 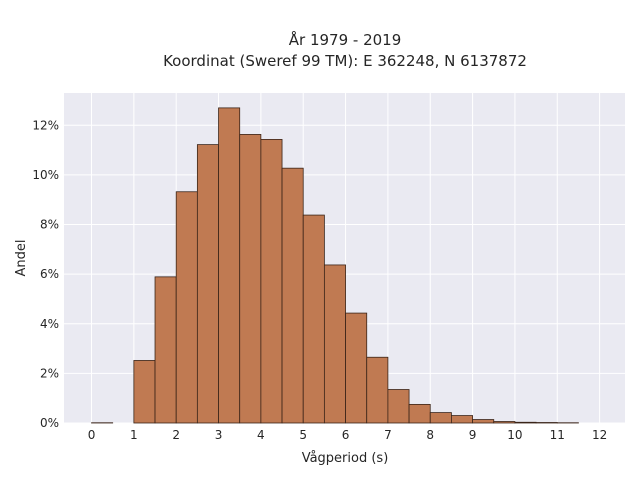 I want to click on x-tick-label: 8, so click(x=430, y=435).